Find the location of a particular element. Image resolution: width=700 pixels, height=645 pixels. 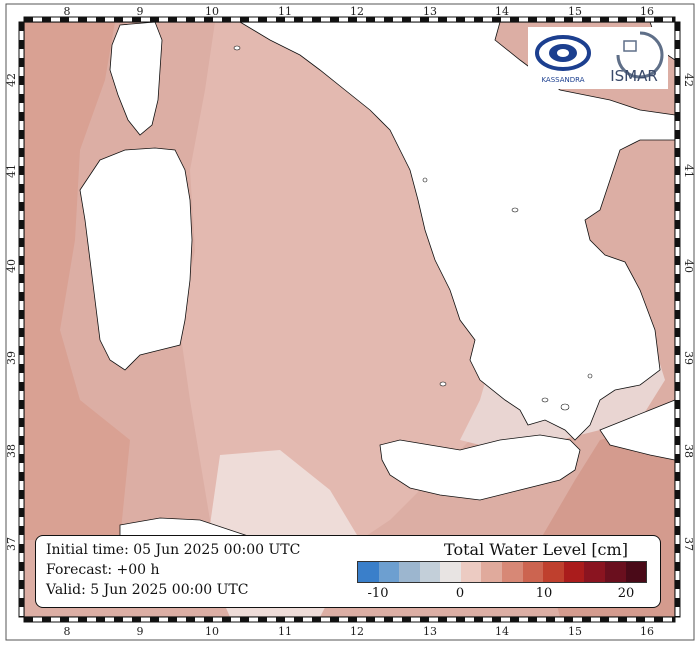

lon-label-bottom: 10 is located at coordinates (212, 631).